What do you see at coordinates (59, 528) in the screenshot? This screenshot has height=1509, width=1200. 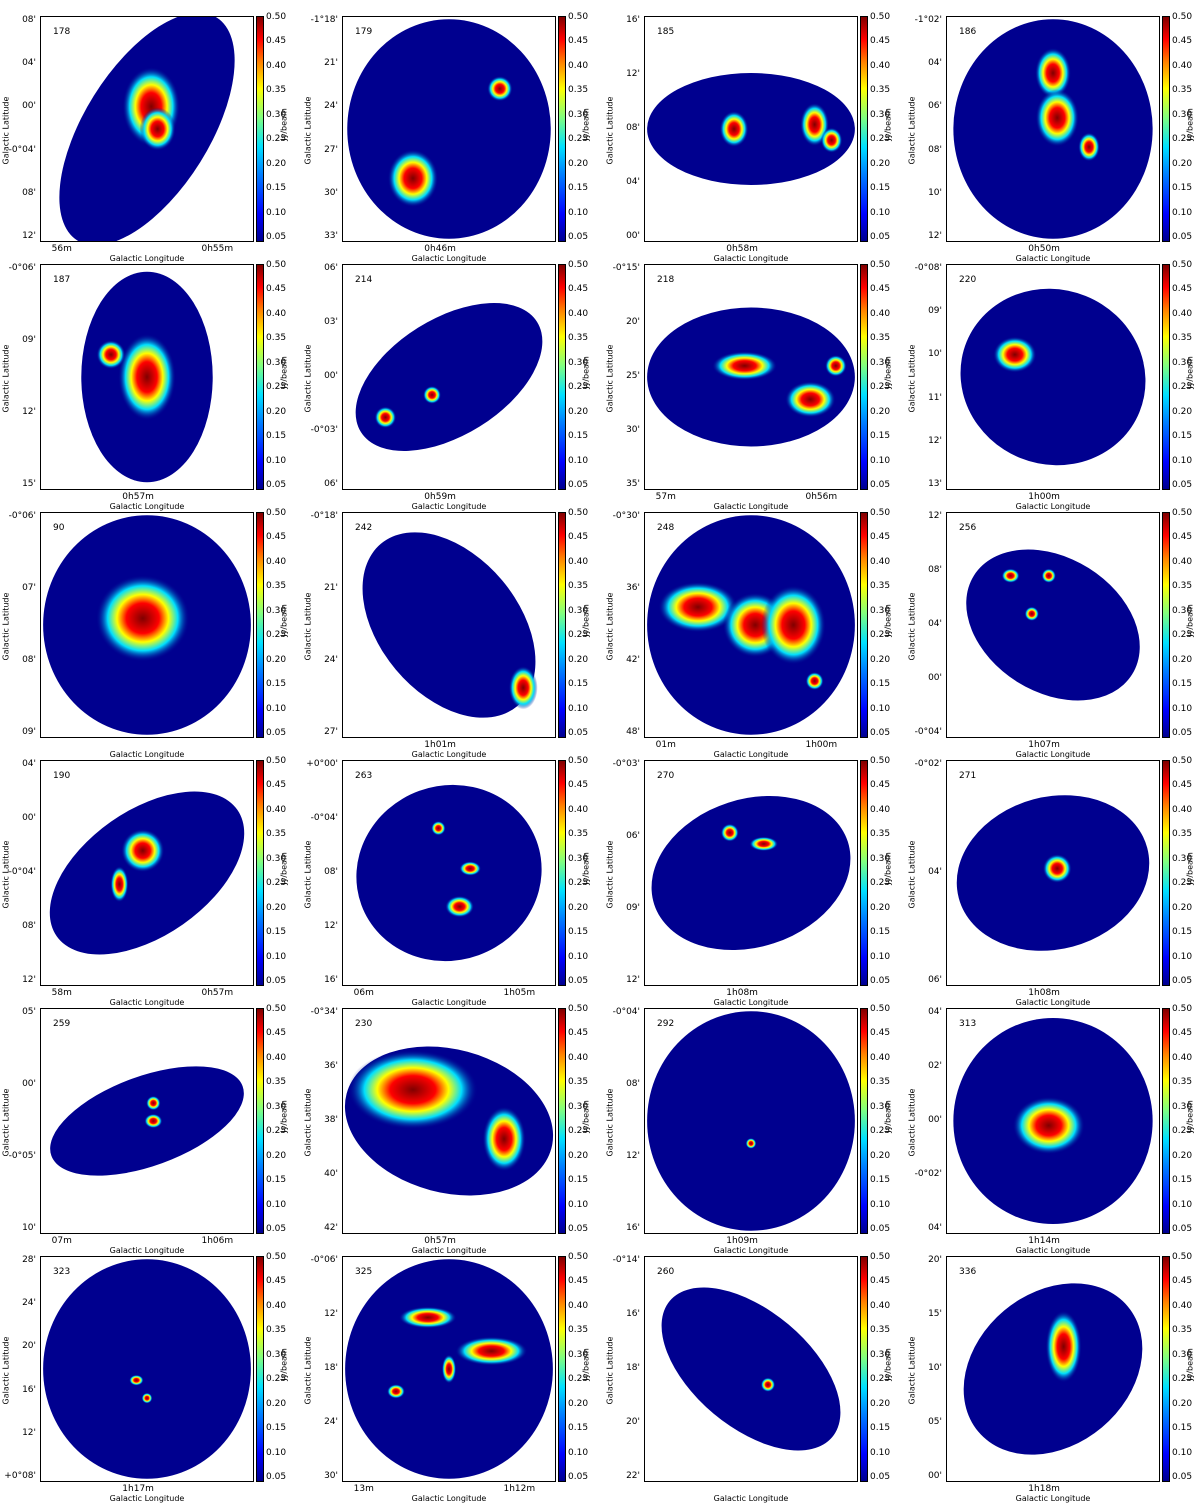 I see `panel-id-label: 90` at bounding box center [59, 528].